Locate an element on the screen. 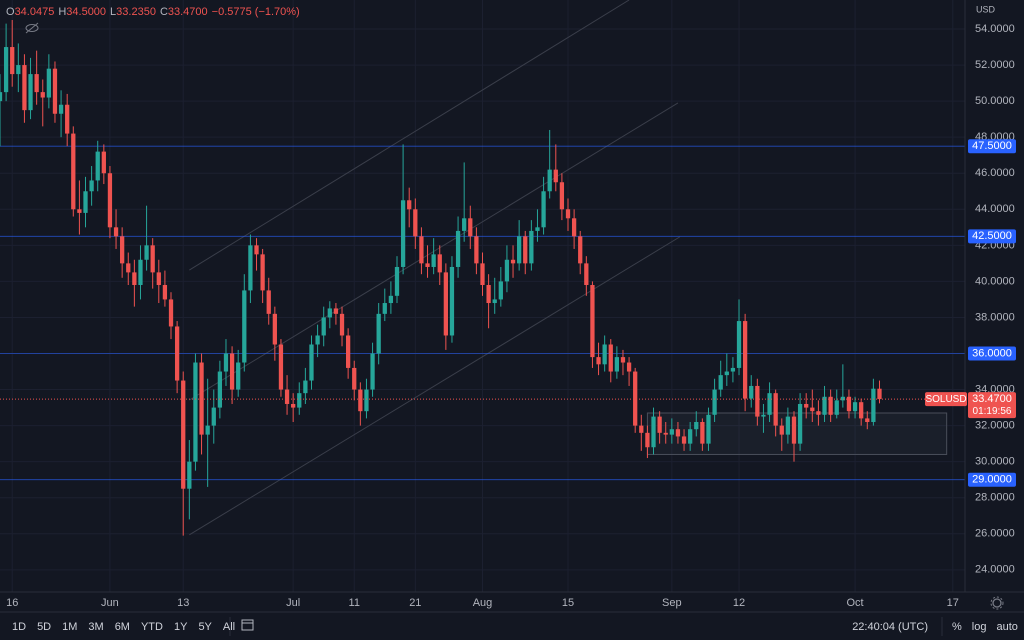  legend-key: H is located at coordinates (62, 12).